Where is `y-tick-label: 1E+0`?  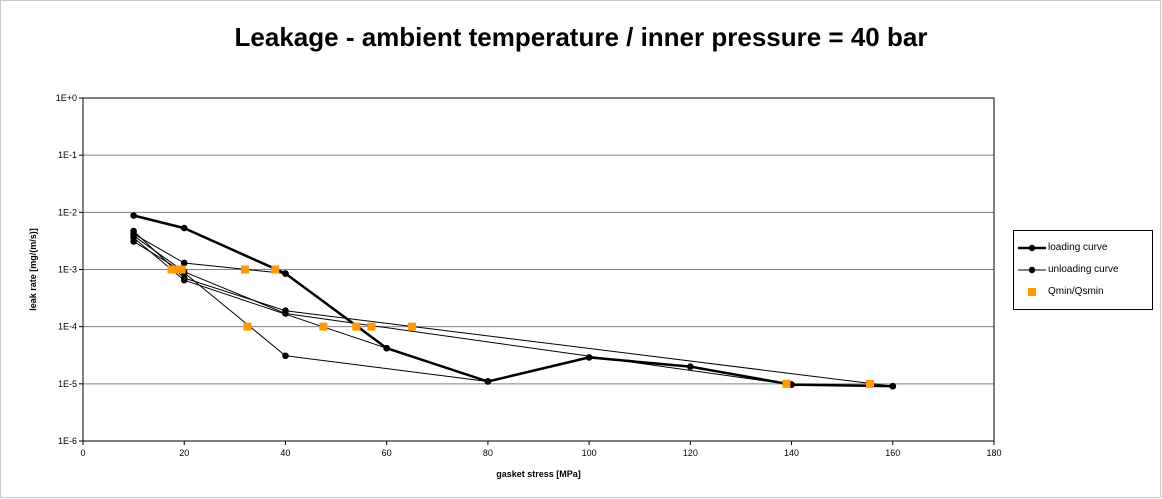 y-tick-label: 1E+0 is located at coordinates (66, 98).